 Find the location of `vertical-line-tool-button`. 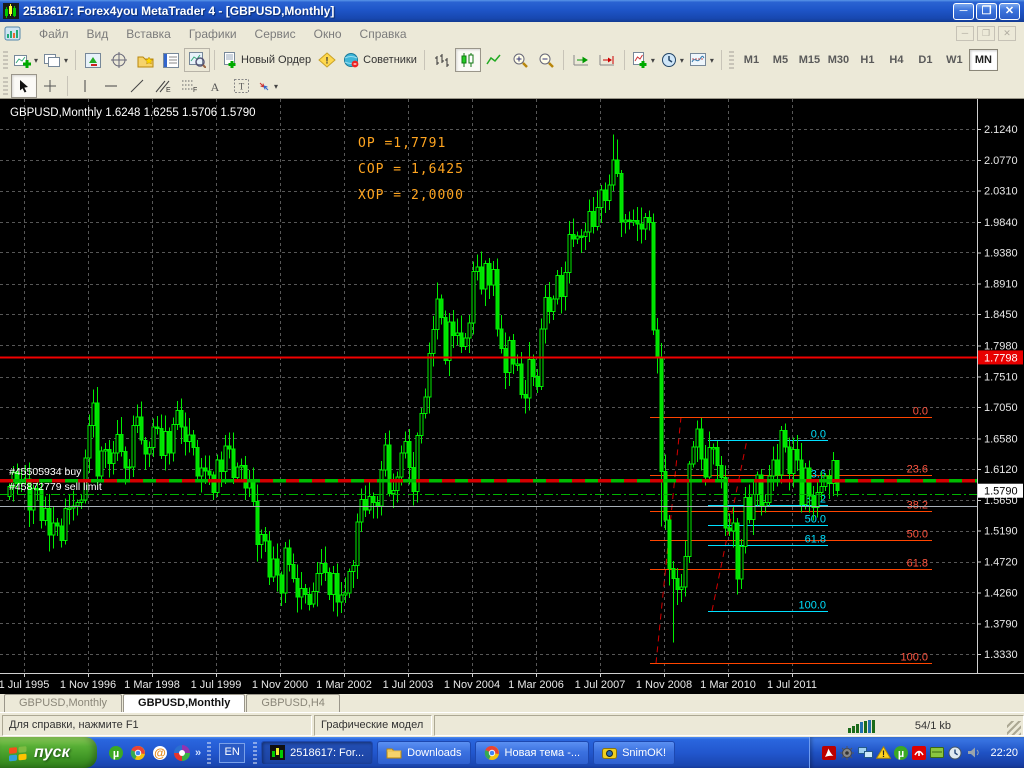

vertical-line-tool-button is located at coordinates (85, 86).